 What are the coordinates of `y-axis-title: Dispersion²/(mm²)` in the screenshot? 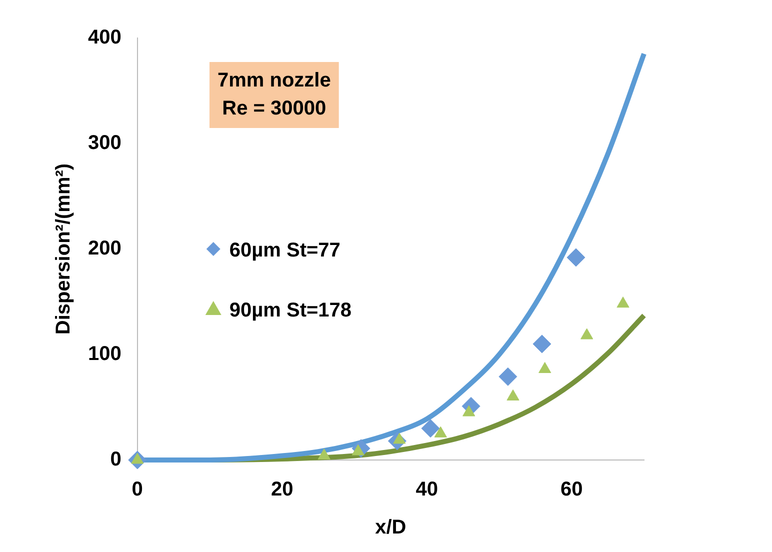 It's located at (63, 249).